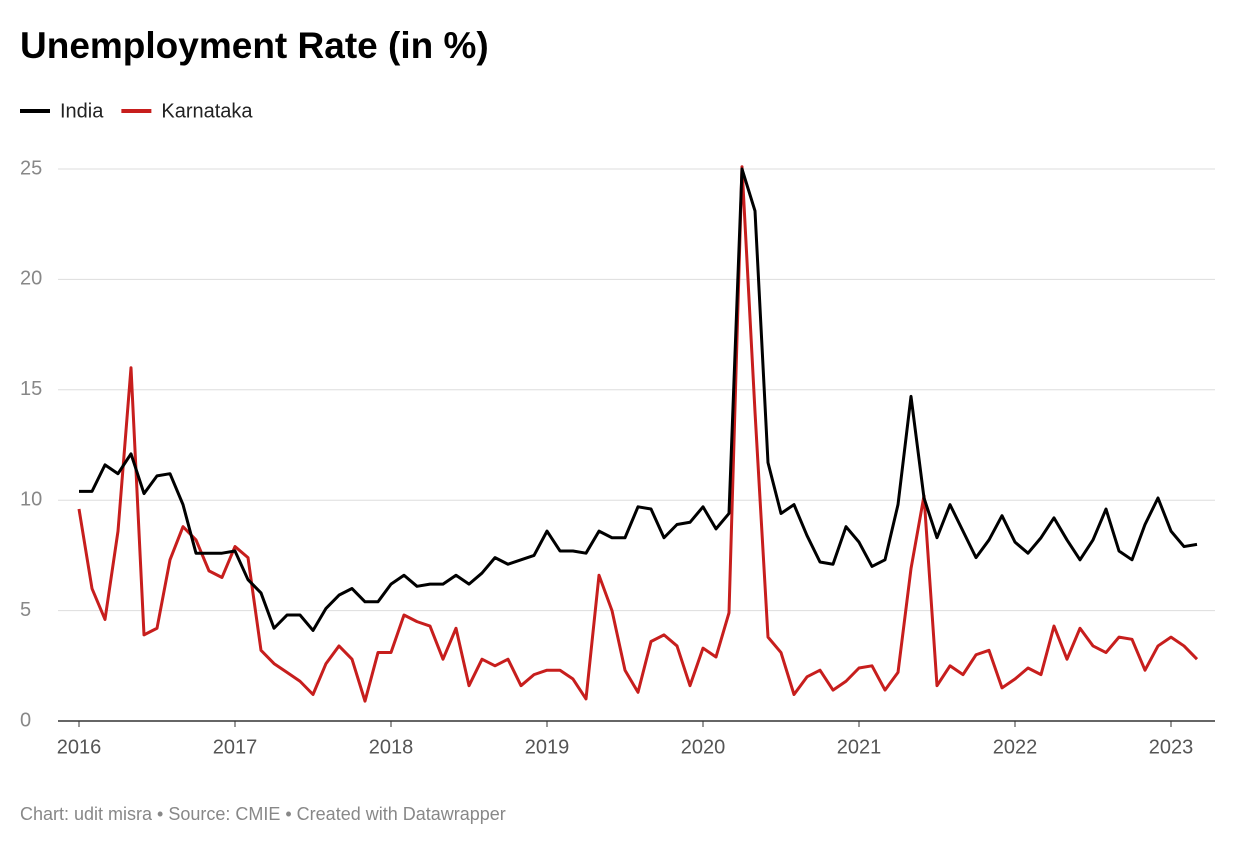 The height and width of the screenshot is (848, 1240). Describe the element at coordinates (25, 720) in the screenshot. I see `y-tick-label: 0` at that location.